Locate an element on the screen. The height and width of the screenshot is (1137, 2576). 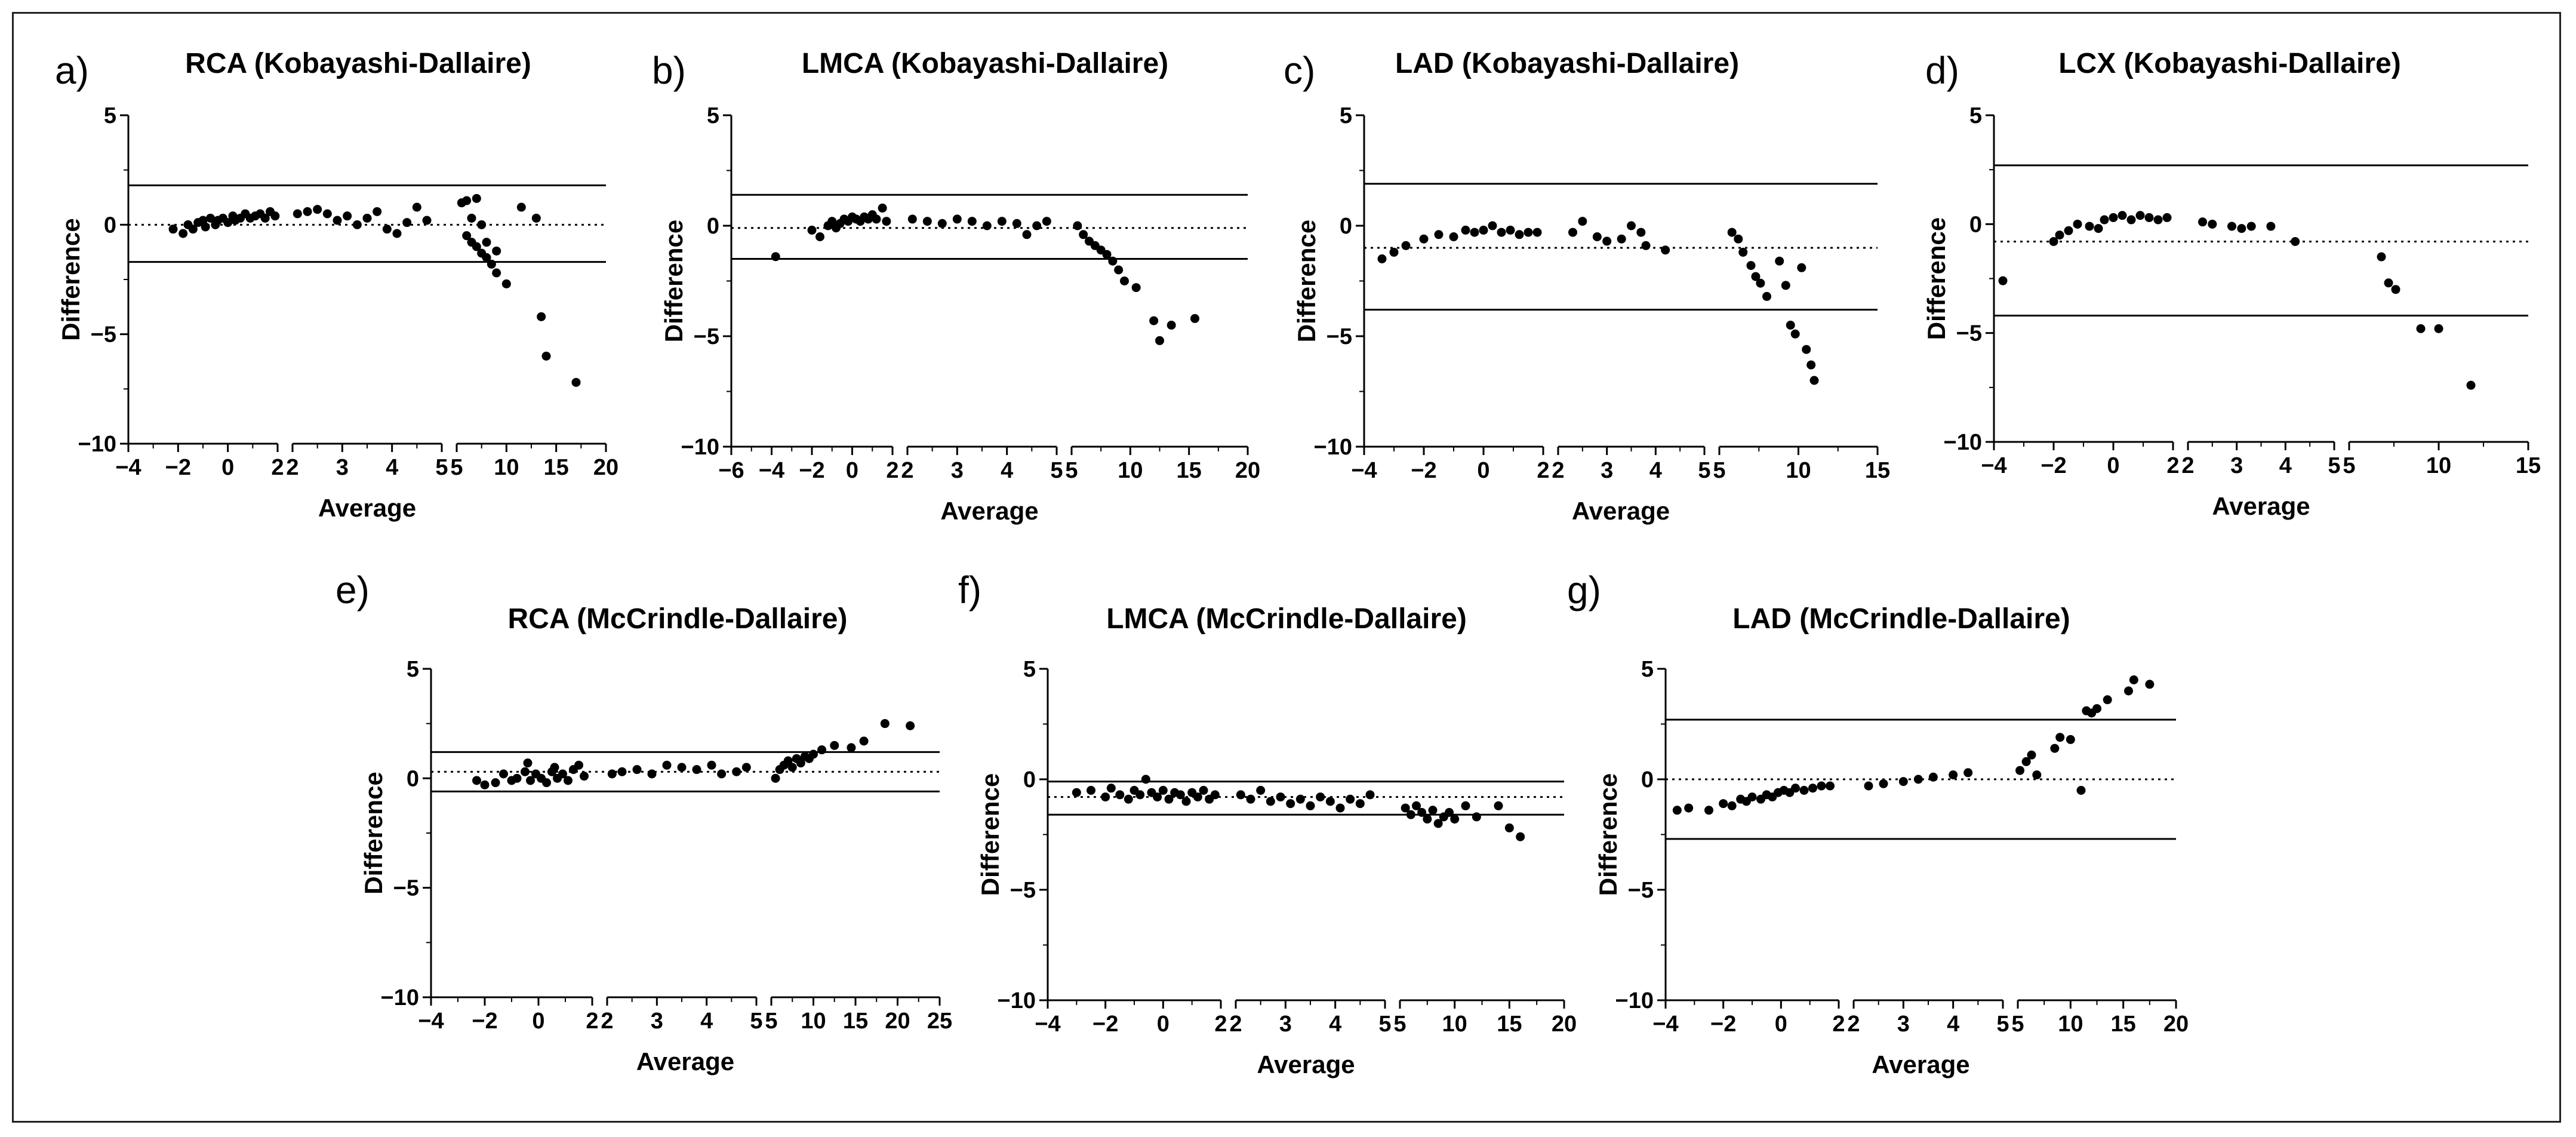
x-tick-label: 25 is located at coordinates (939, 1021).